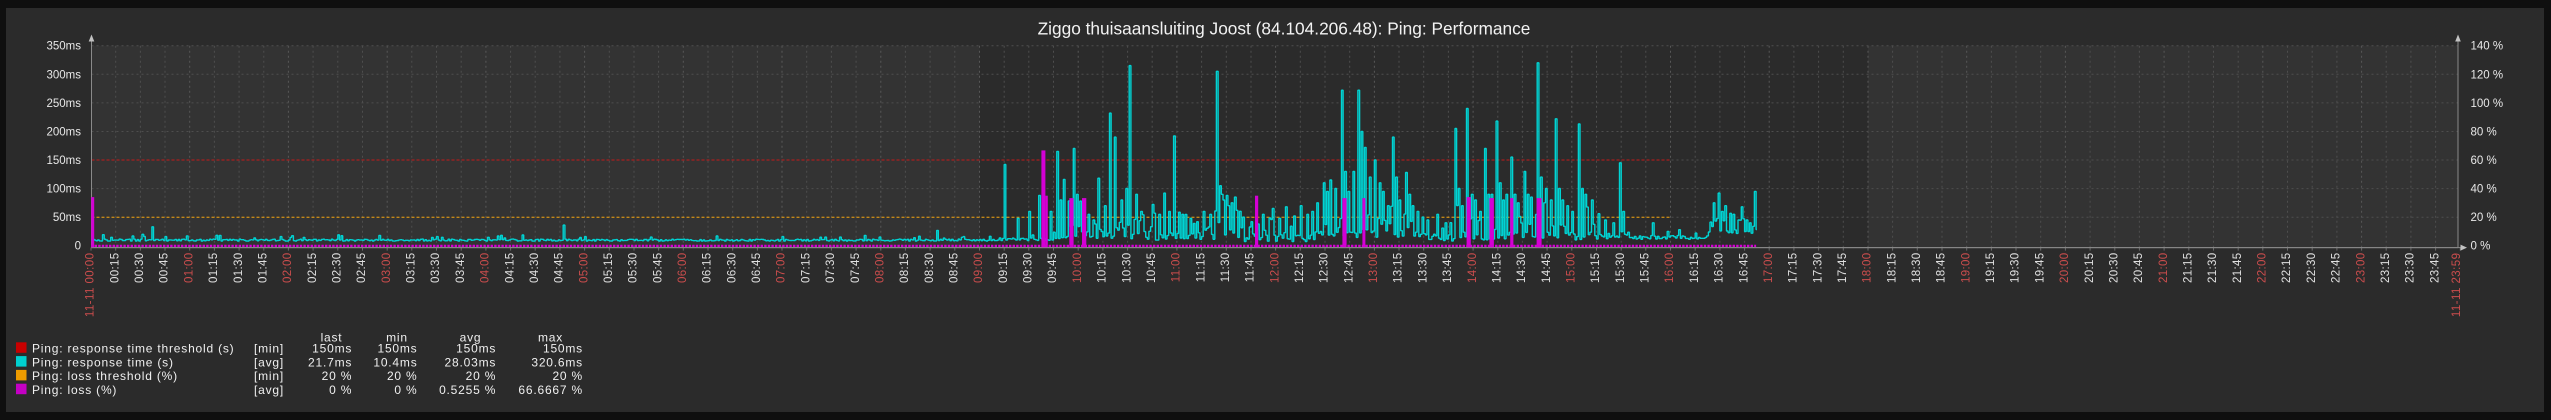  What do you see at coordinates (732, 268) in the screenshot?
I see `svg-text: 06:30` at bounding box center [732, 268].